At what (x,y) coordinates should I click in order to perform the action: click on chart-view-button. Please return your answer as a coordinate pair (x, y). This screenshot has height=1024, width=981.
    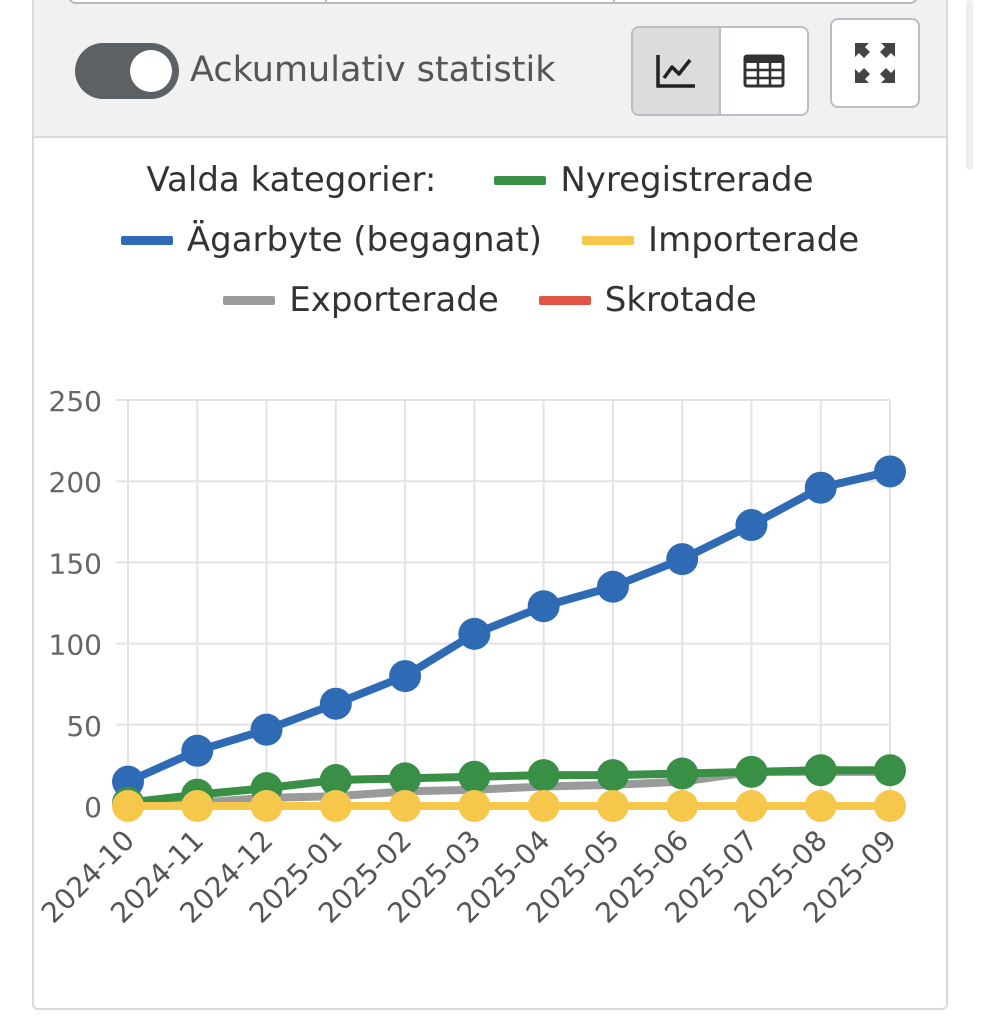
    Looking at the image, I should click on (677, 71).